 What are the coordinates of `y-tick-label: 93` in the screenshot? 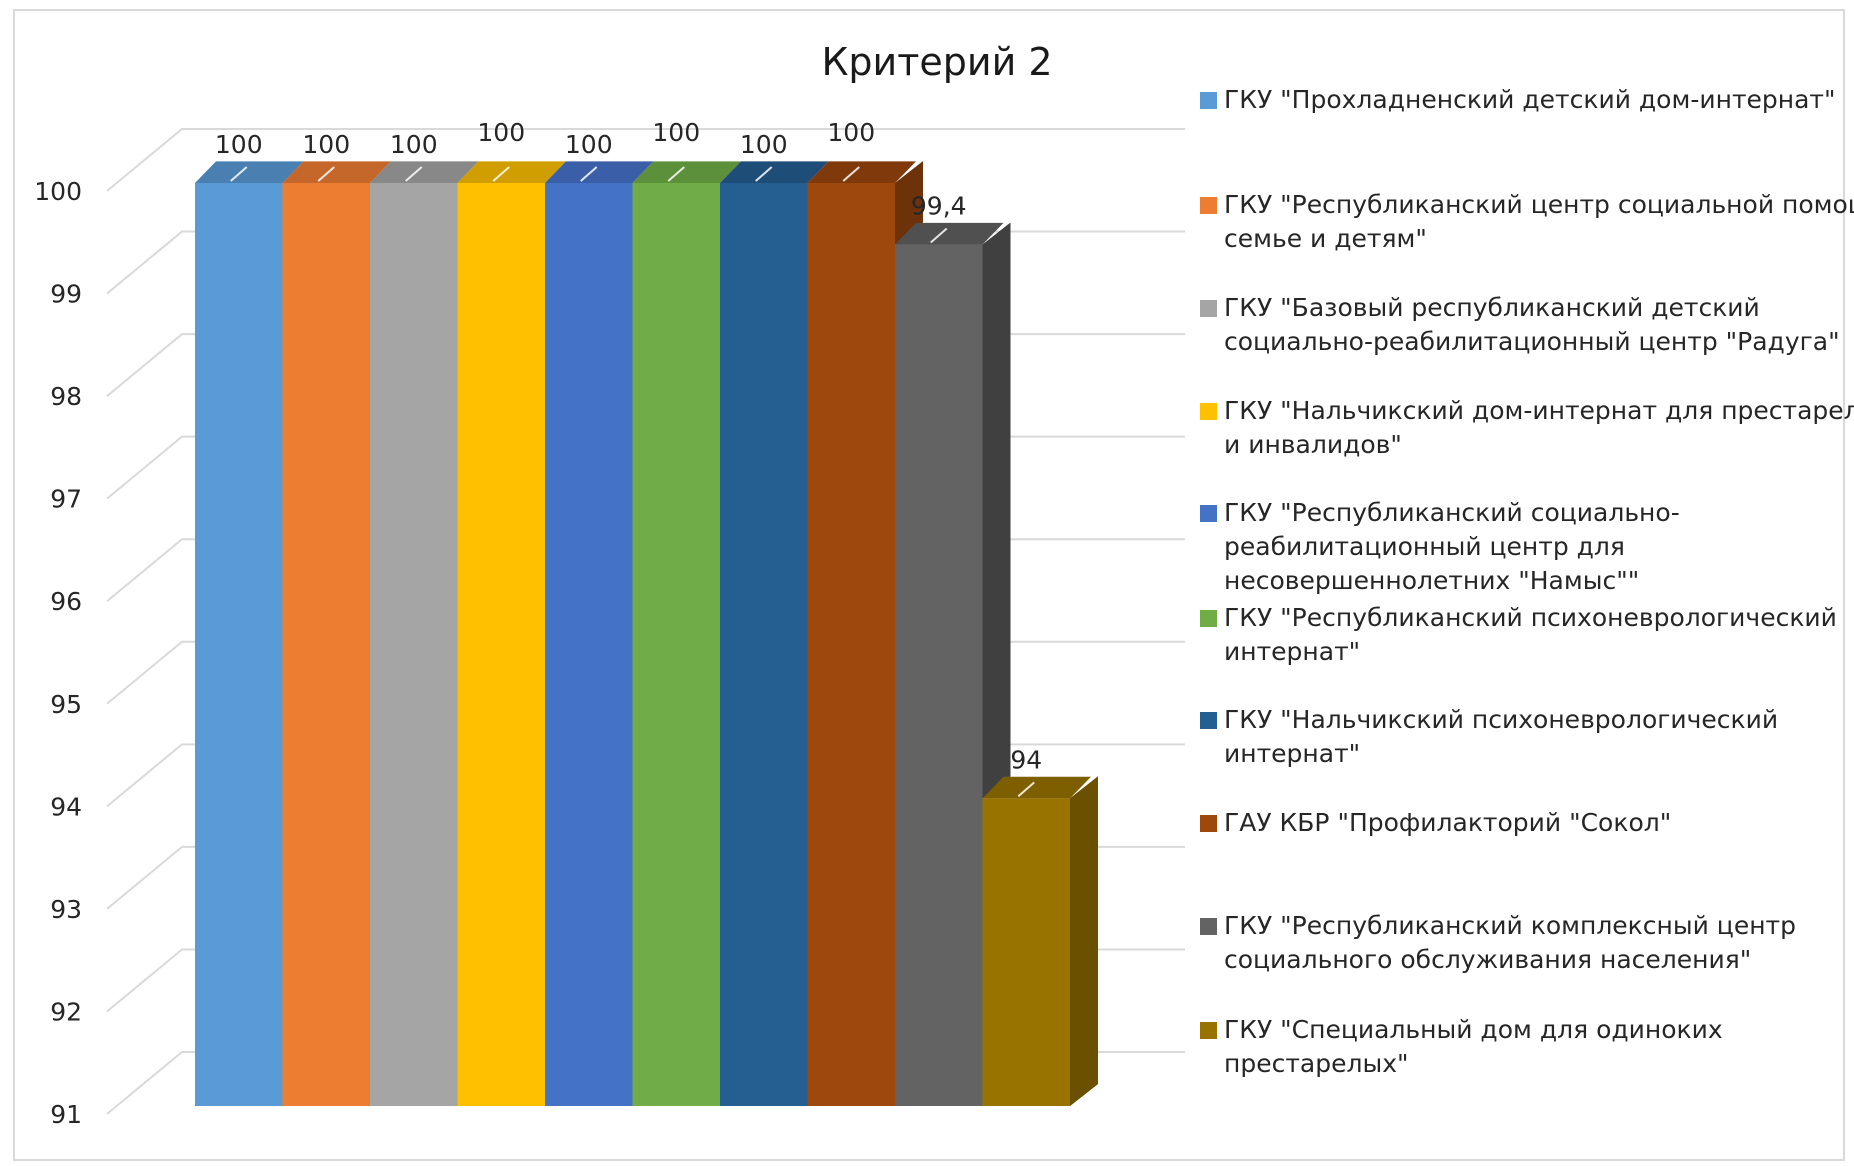 It's located at (66, 909).